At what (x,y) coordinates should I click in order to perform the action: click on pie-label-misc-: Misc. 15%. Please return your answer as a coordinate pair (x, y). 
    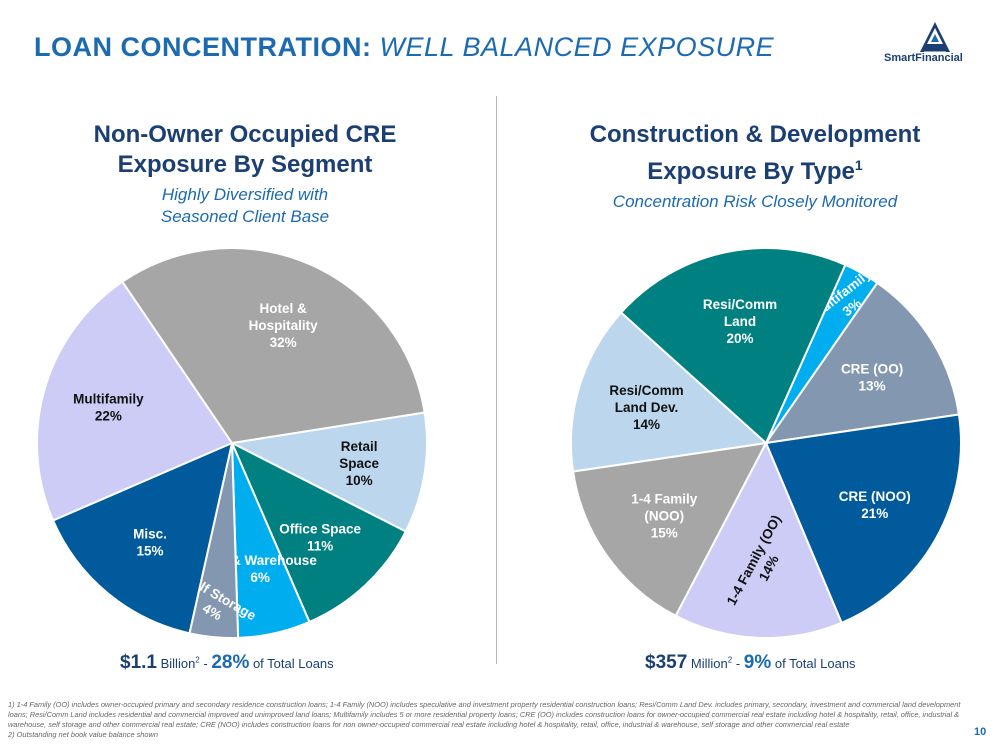
    Looking at the image, I should click on (150, 543).